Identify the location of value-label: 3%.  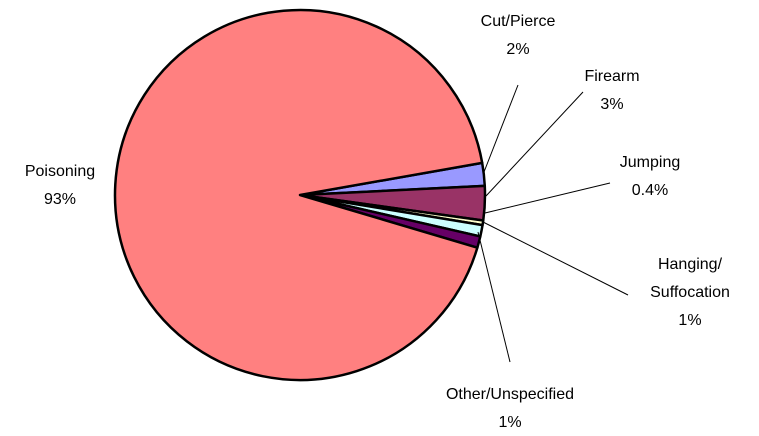
(612, 104).